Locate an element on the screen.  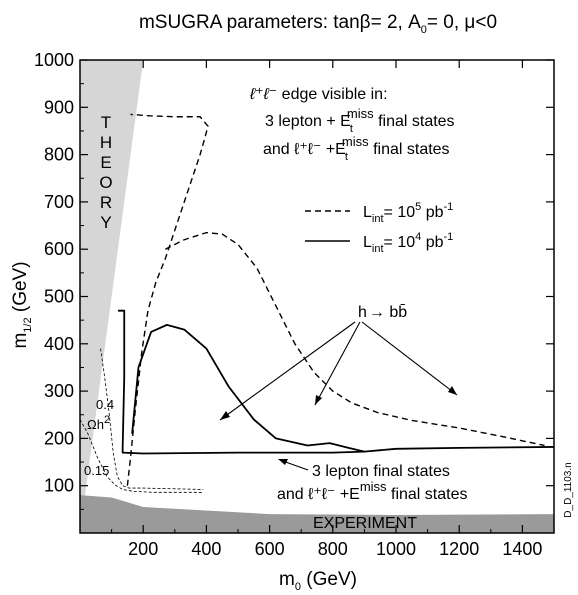
y-tick-label-300: 300 is located at coordinates (59, 391).